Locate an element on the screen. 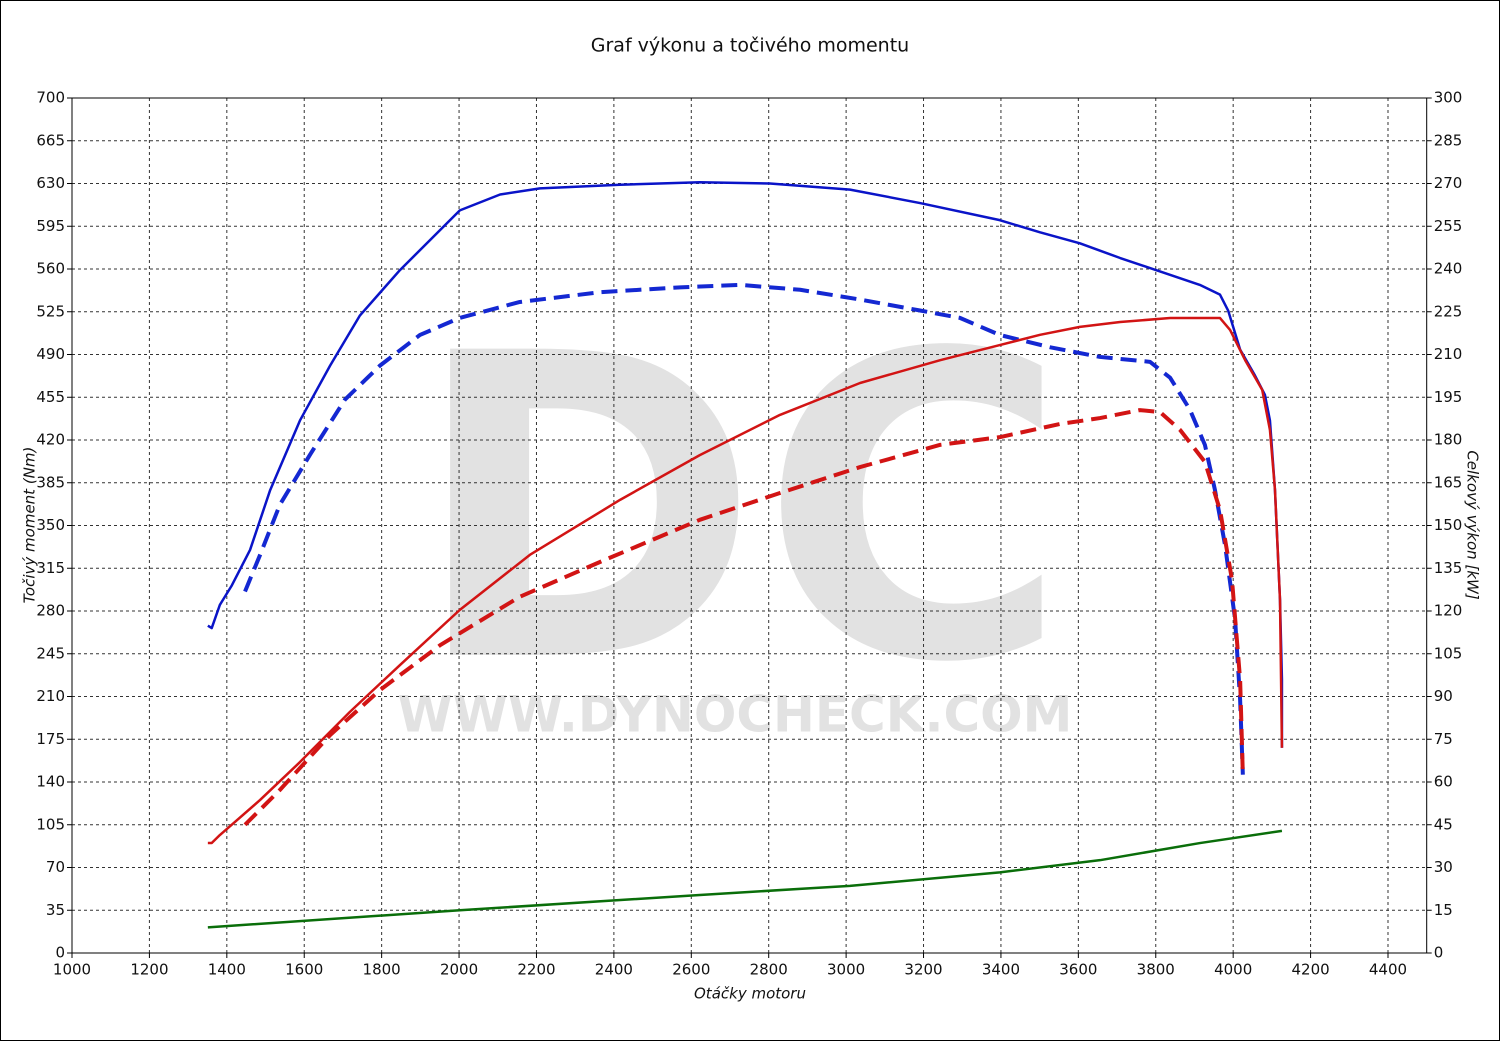  y-tick-label: 595 is located at coordinates (50, 226).